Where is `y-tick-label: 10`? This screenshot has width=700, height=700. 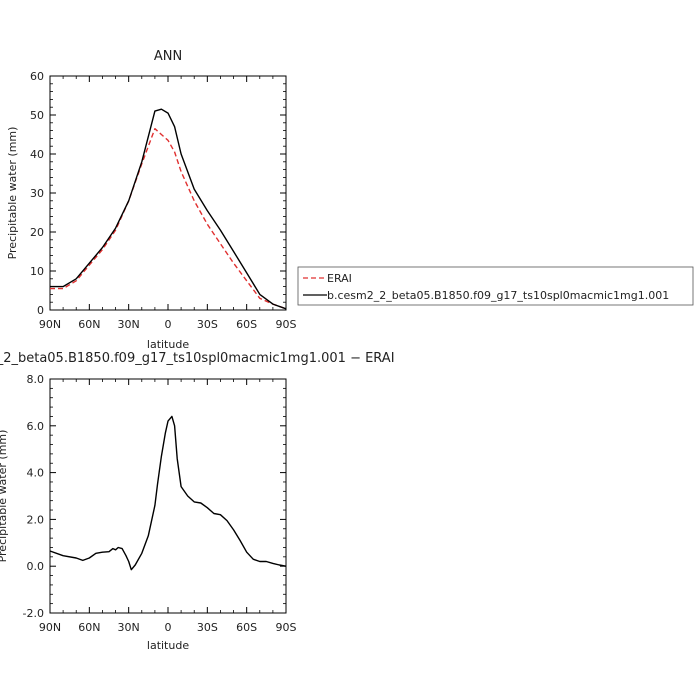
y-tick-label: 10 is located at coordinates (37, 271).